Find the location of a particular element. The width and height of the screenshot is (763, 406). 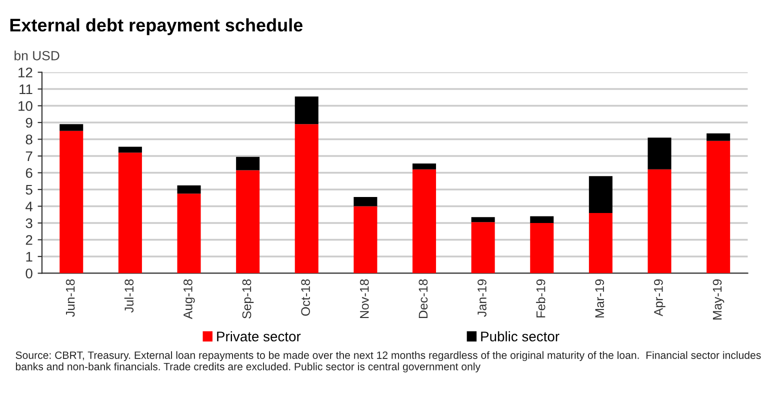

y-tick-label: 6 is located at coordinates (29, 173).